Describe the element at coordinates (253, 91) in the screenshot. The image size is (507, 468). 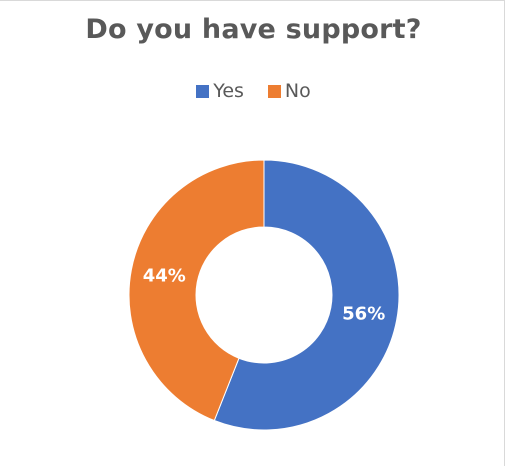
I see `chart-legend: Yes No` at that location.